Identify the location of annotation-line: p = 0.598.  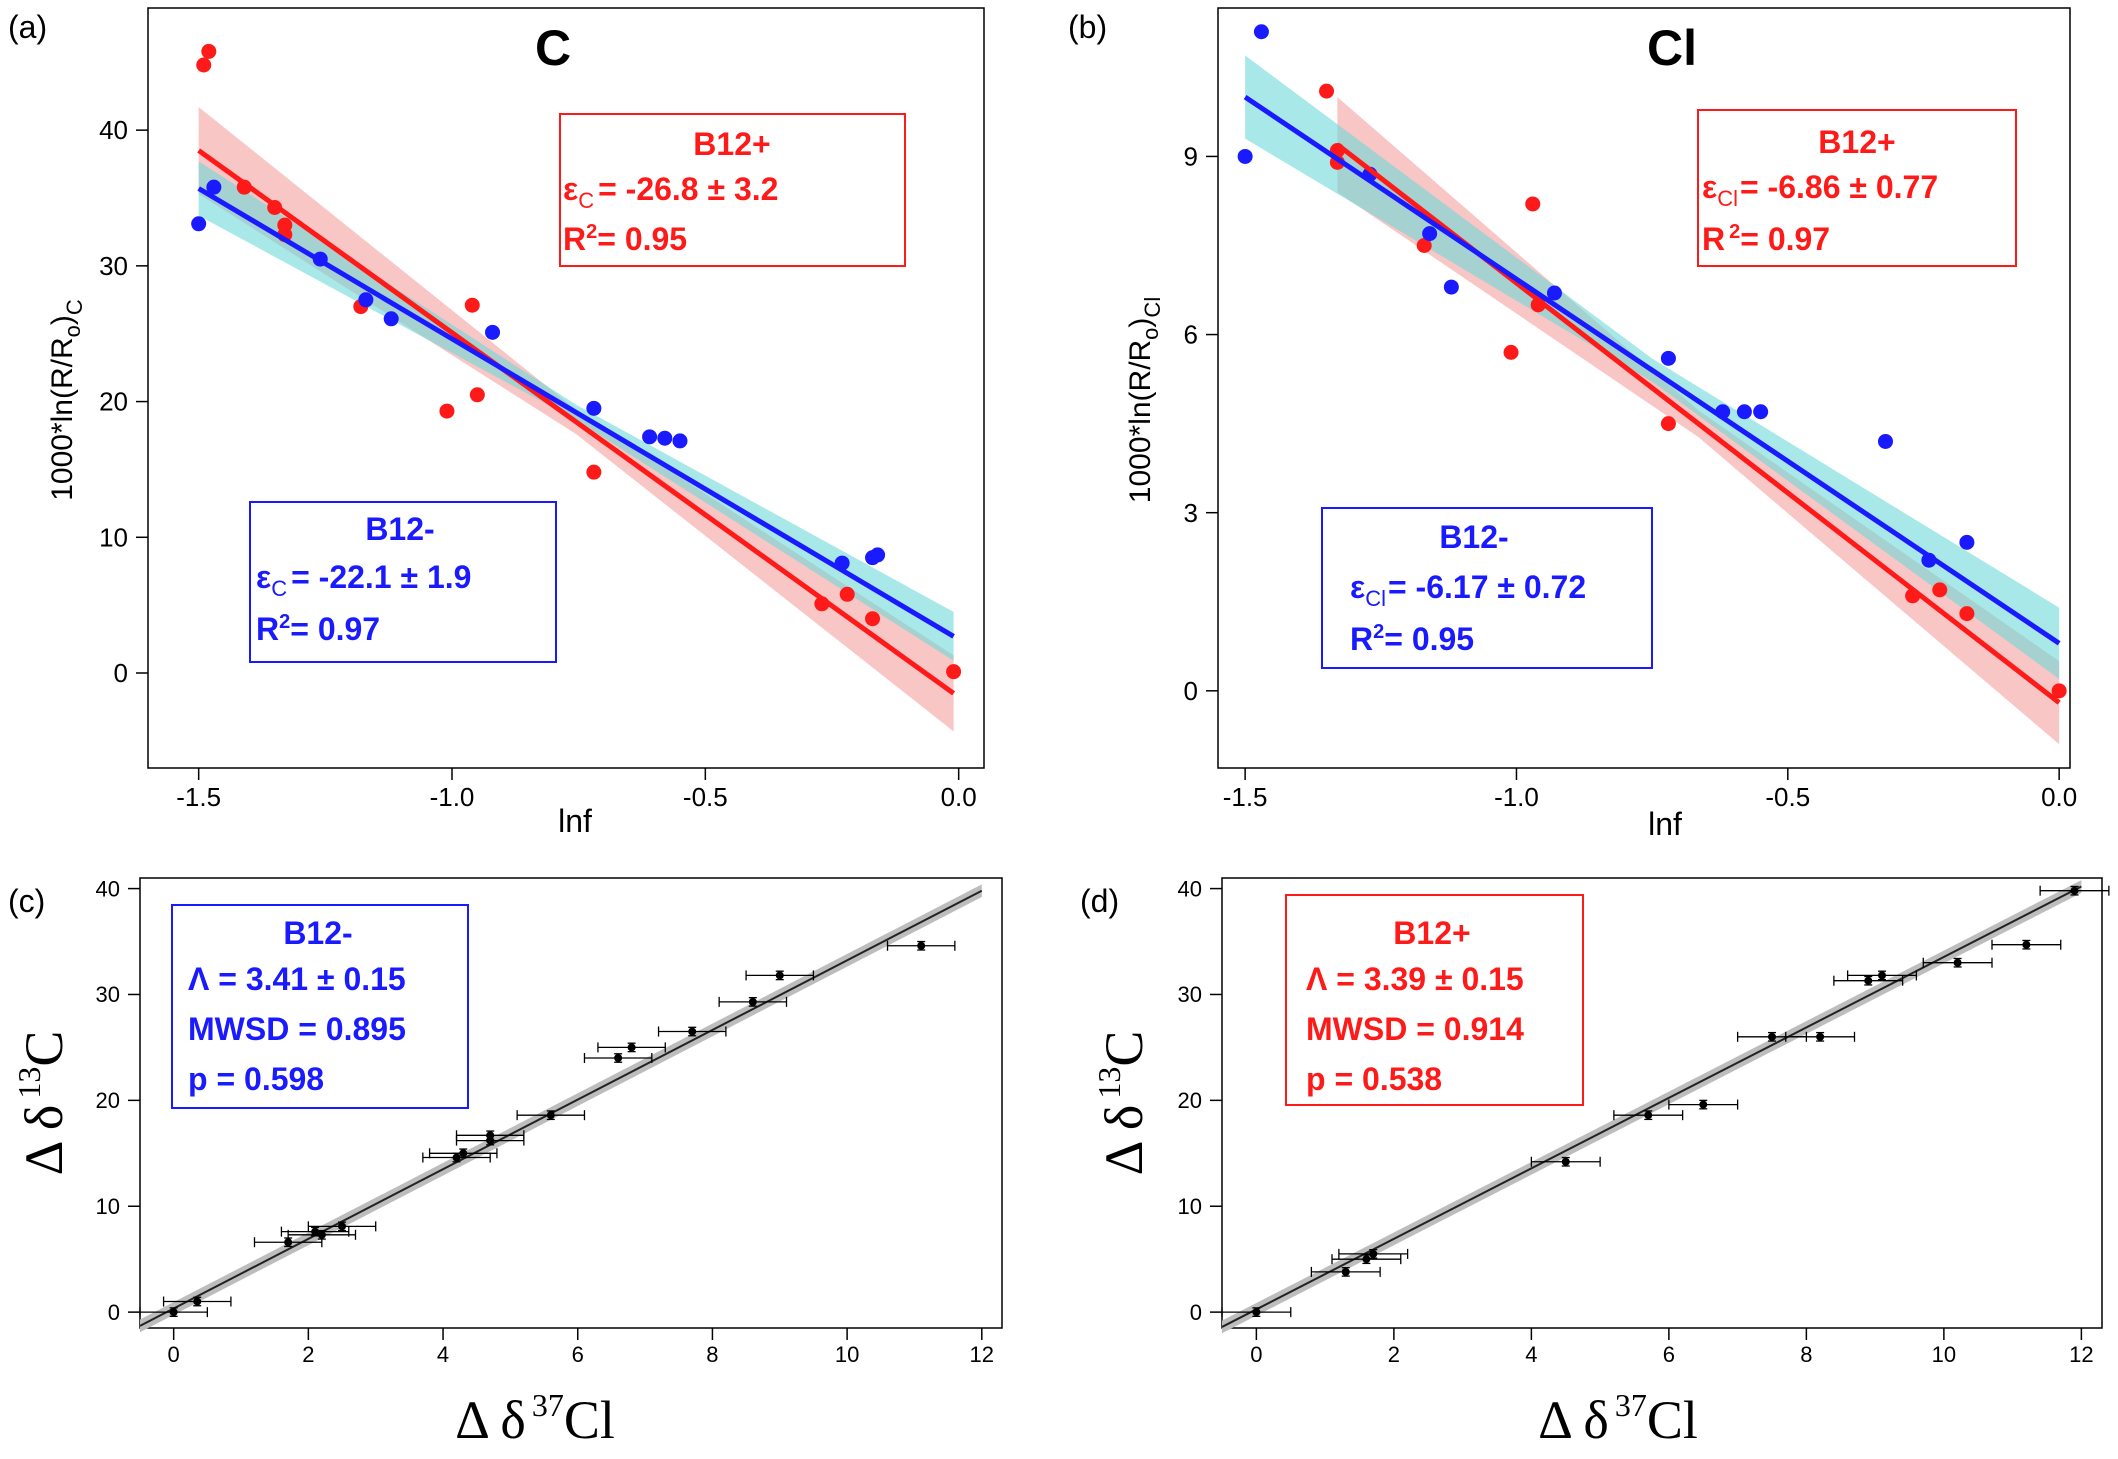
(256, 1079).